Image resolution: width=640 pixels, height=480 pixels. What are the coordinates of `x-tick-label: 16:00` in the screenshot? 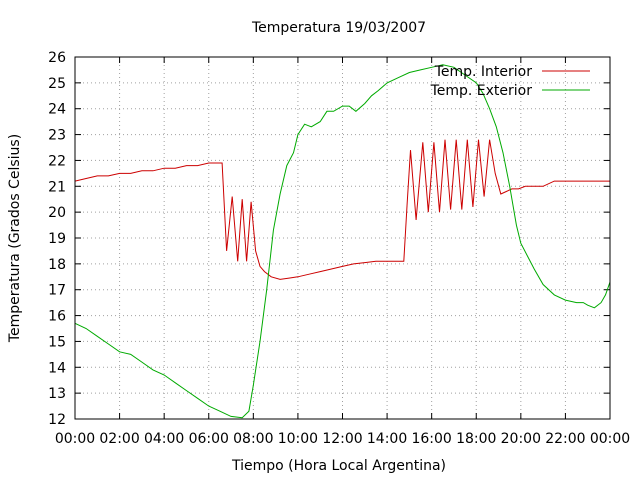 It's located at (431, 439).